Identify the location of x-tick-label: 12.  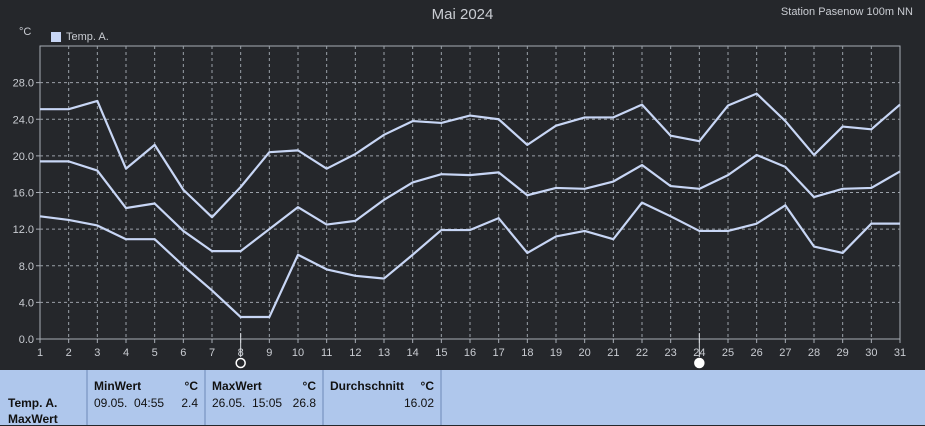
(355, 353).